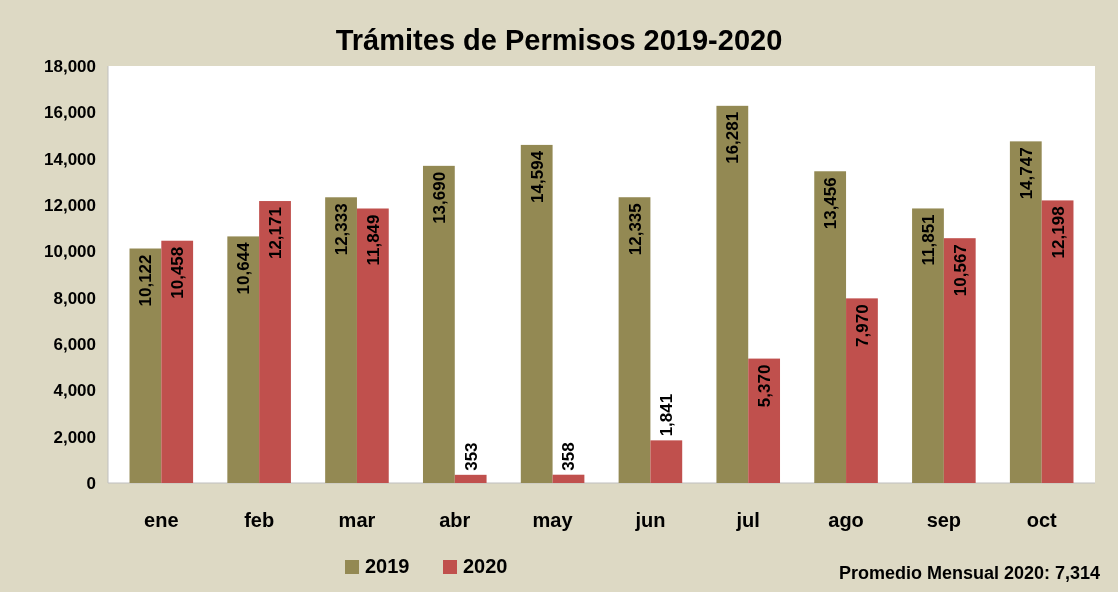 This screenshot has height=592, width=1118. What do you see at coordinates (74, 298) in the screenshot?
I see `y-tick-label: 8,000` at bounding box center [74, 298].